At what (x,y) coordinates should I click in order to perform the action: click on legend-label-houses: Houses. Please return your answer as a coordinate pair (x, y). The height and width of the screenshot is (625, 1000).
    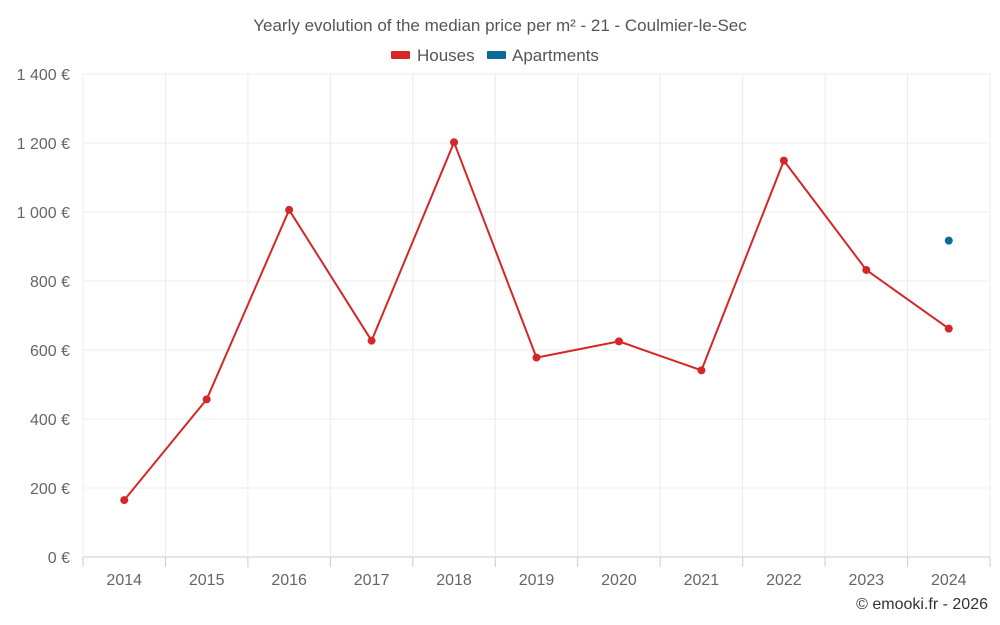
    Looking at the image, I should click on (446, 55).